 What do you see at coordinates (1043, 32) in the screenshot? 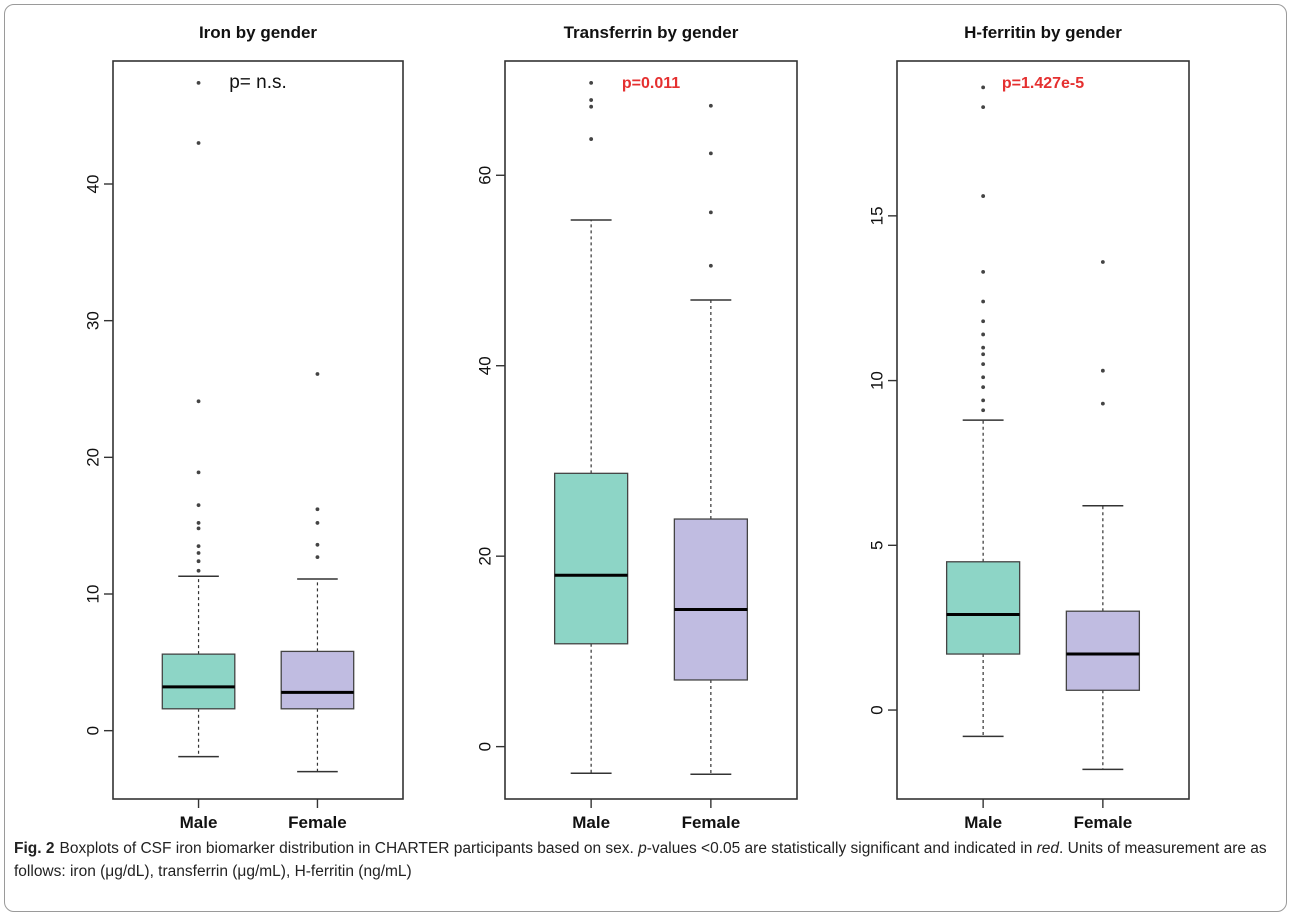
I see `panel-title: H-ferritin by gender` at bounding box center [1043, 32].